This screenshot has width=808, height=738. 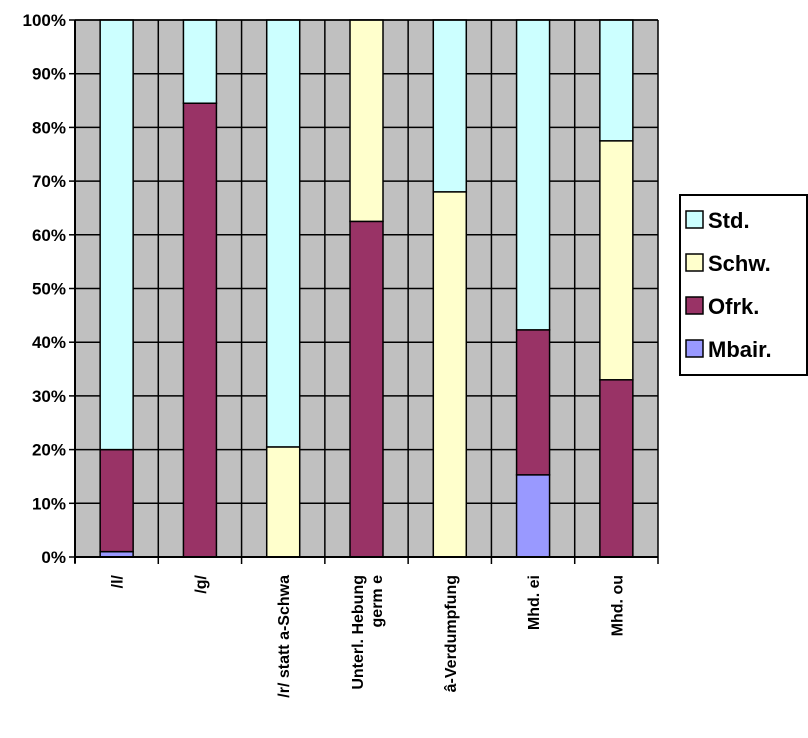 I want to click on x-category-label: /r/ statt a-Schwa, so click(x=284, y=636).